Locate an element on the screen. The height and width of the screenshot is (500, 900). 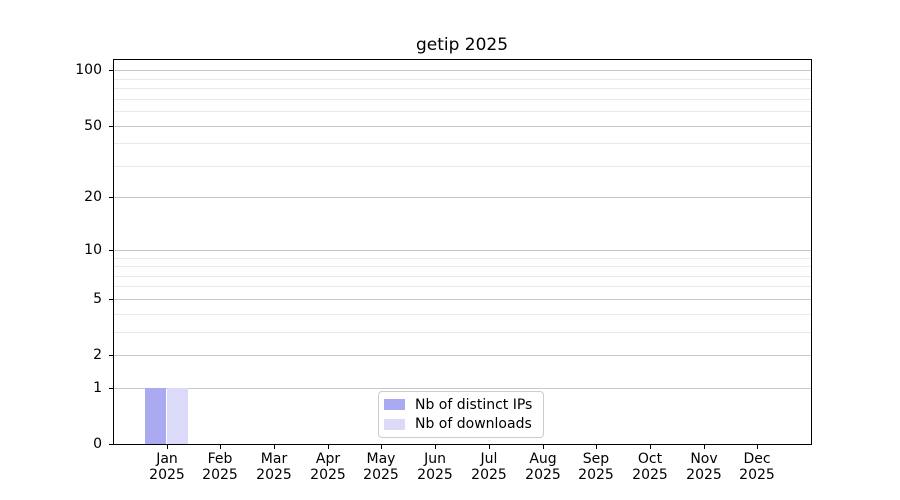
x-tick-label: Apr 2025 is located at coordinates (328, 467).